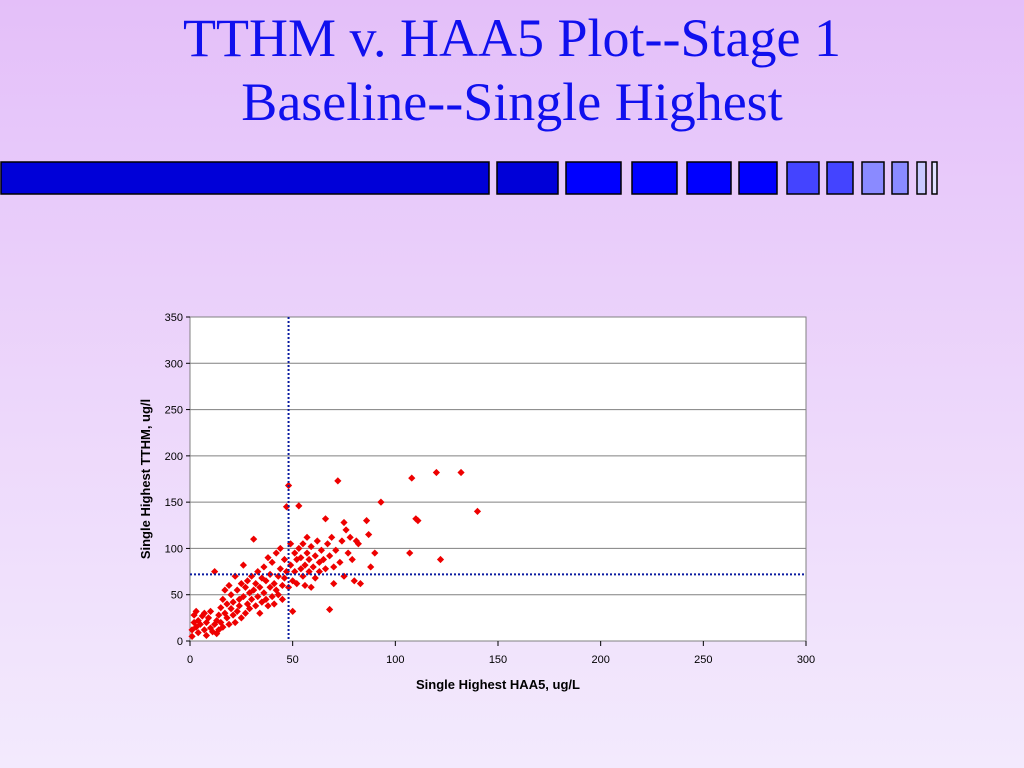 The image size is (1024, 768). Describe the element at coordinates (395, 660) in the screenshot. I see `x-tick-label: 100` at that location.